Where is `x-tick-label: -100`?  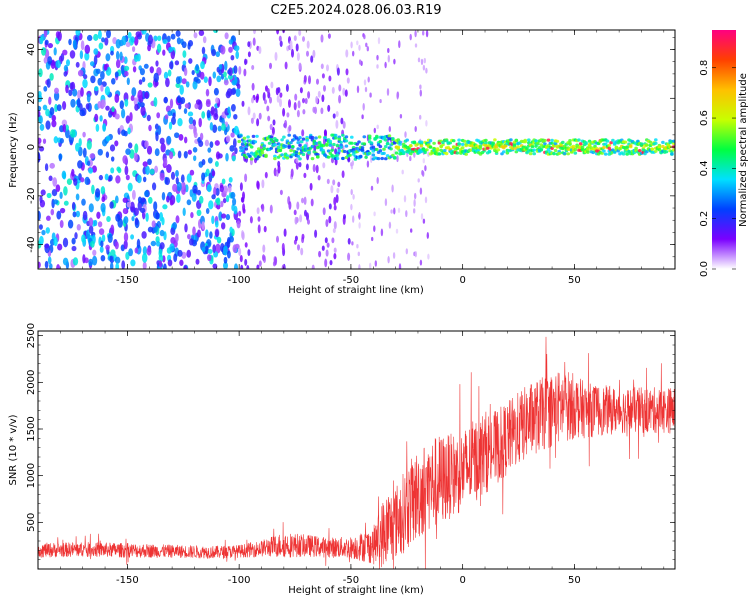 x-tick-label: -100 is located at coordinates (239, 580).